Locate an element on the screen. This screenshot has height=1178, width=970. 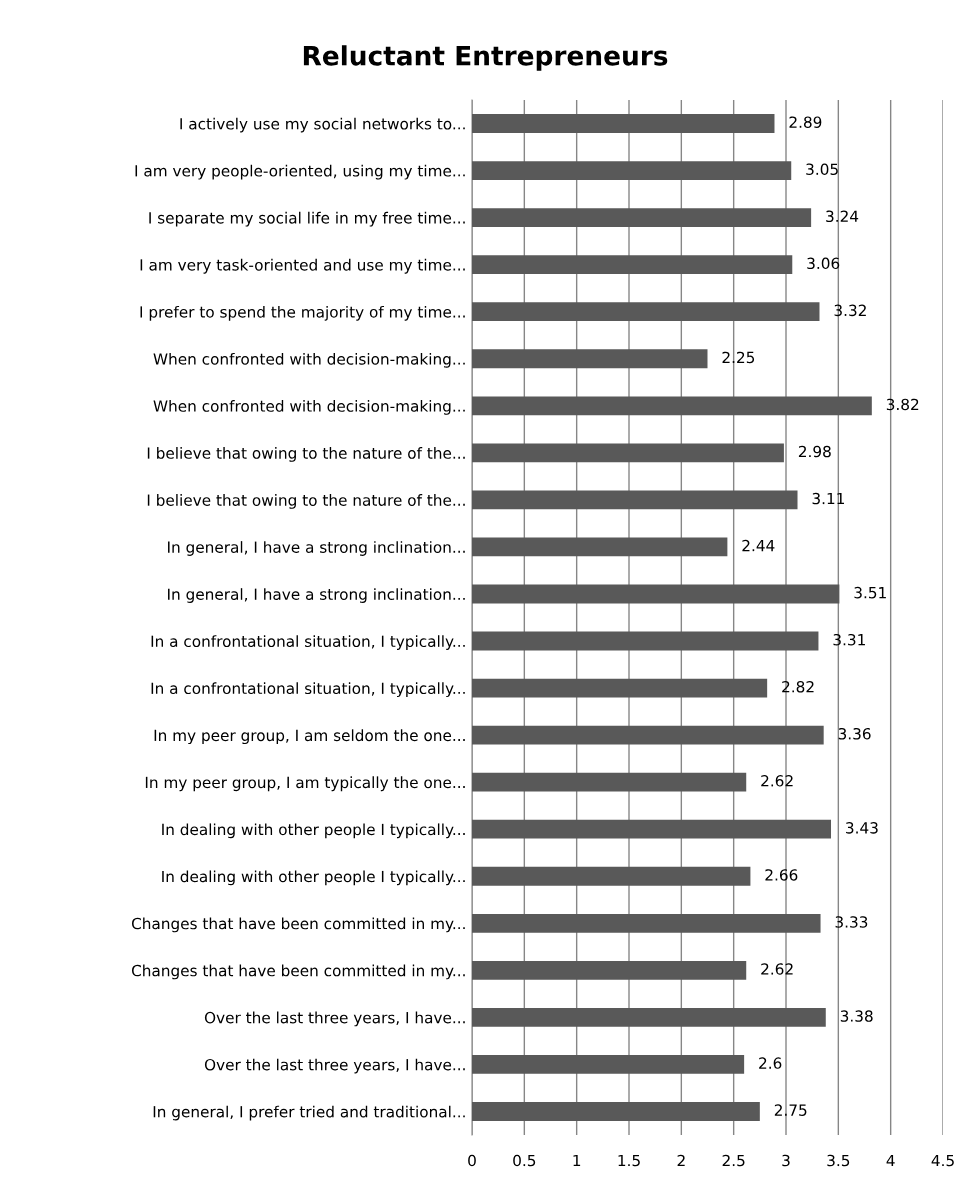
x-tick-label: 3 is located at coordinates (786, 1160).